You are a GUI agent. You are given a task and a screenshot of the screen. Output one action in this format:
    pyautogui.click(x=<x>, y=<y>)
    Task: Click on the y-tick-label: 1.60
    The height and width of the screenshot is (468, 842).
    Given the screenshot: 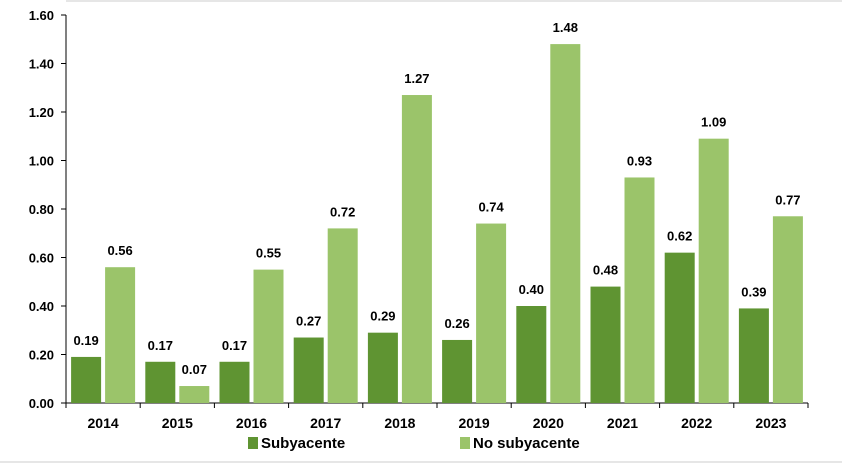 What is the action you would take?
    pyautogui.click(x=41, y=15)
    